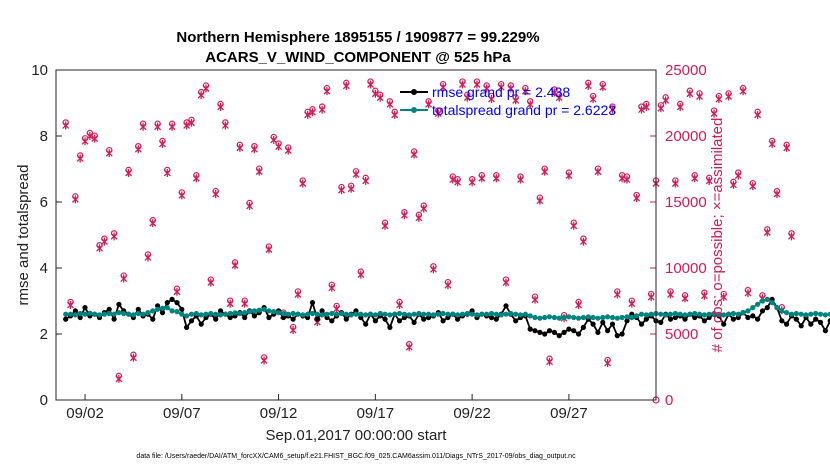 The image size is (830, 470). What do you see at coordinates (669, 400) in the screenshot?
I see `y-right-tick-label: 0` at bounding box center [669, 400].